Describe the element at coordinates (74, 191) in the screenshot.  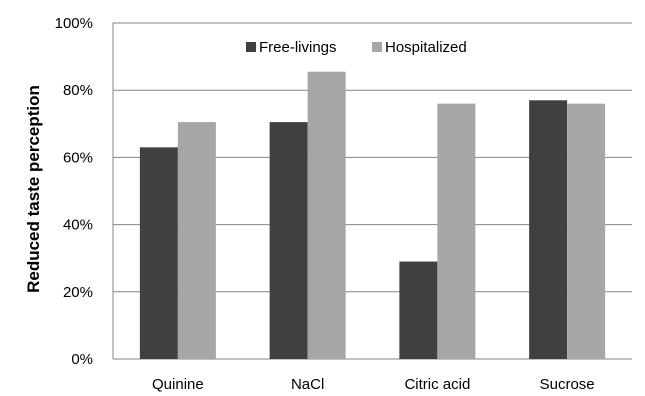
I see `y-tick-labels: 0% 20% 40% 60% 80% 100%` at that location.